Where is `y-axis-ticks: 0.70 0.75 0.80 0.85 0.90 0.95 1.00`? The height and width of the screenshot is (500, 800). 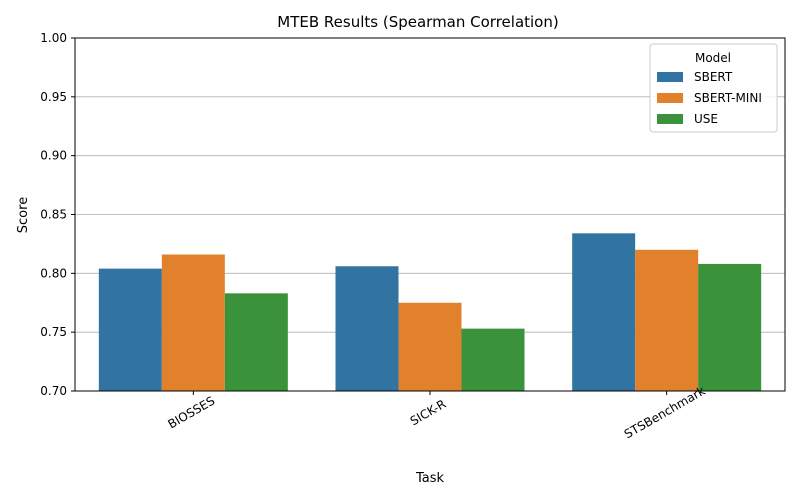
y-axis-ticks: 0.70 0.75 0.80 0.85 0.90 0.95 1.00 is located at coordinates (57, 214).